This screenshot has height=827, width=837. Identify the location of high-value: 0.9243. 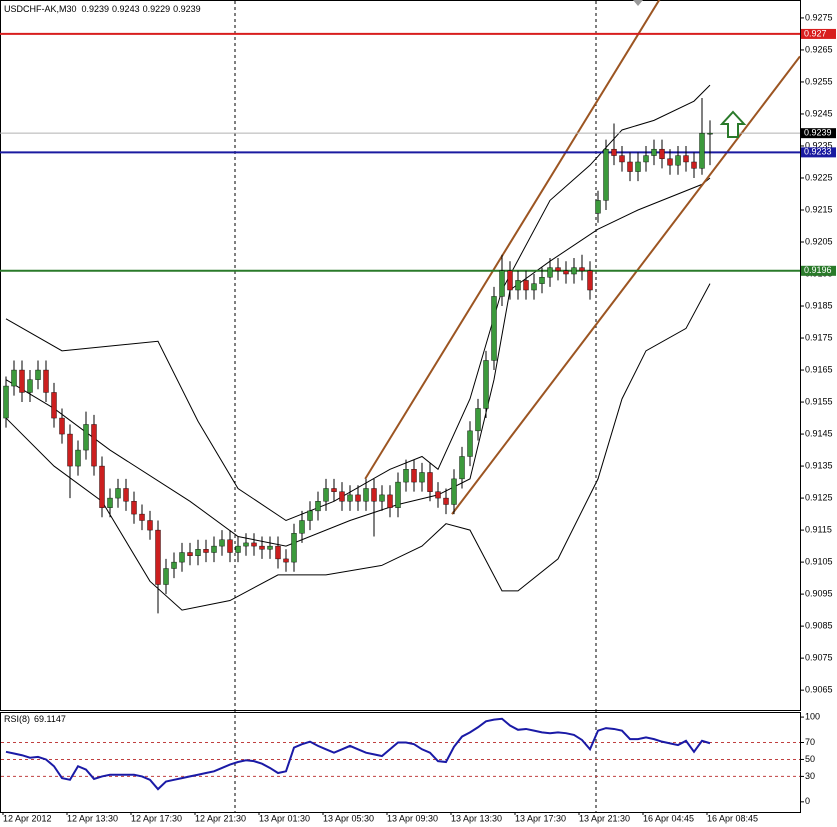
(126, 9).